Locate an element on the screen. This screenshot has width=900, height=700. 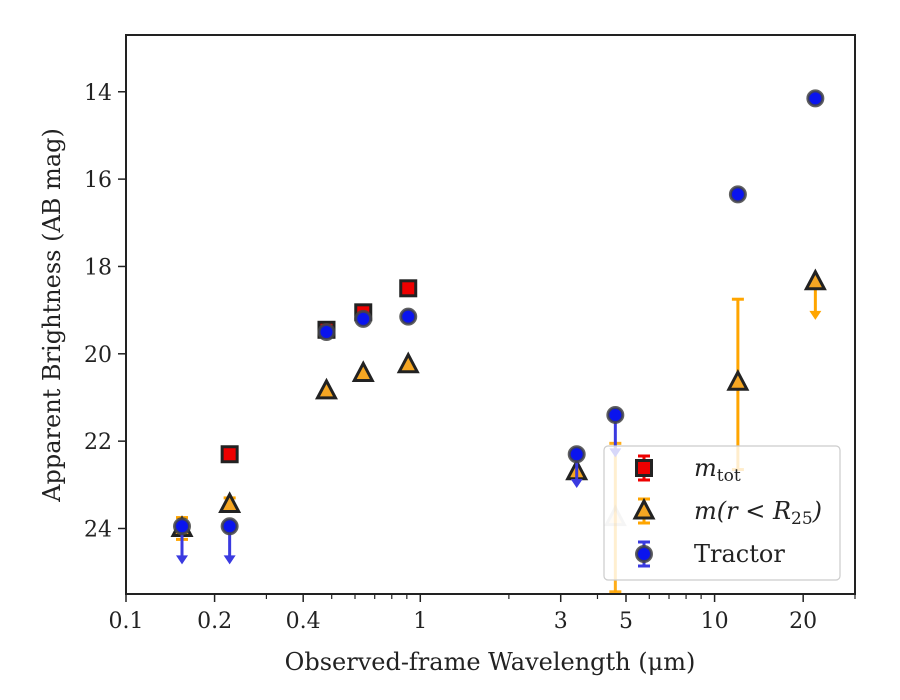
x-tick-label: 0.2 is located at coordinates (214, 621).